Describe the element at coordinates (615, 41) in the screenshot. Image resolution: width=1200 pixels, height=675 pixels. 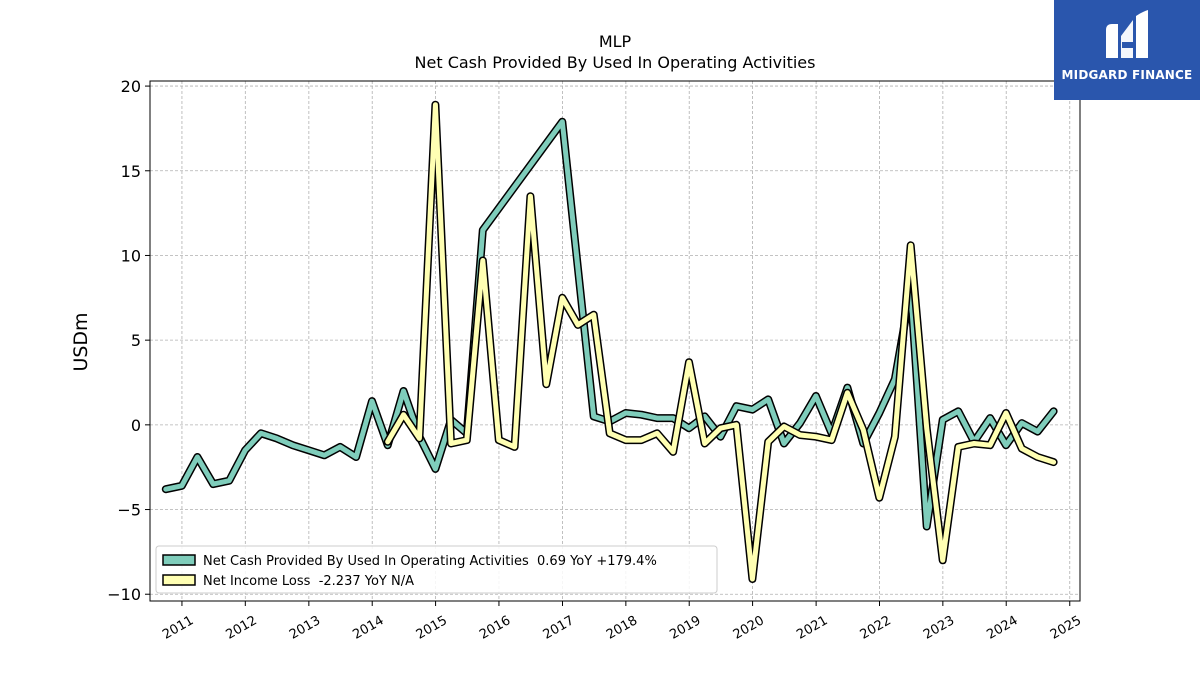
I see `chart-title: MLP` at that location.